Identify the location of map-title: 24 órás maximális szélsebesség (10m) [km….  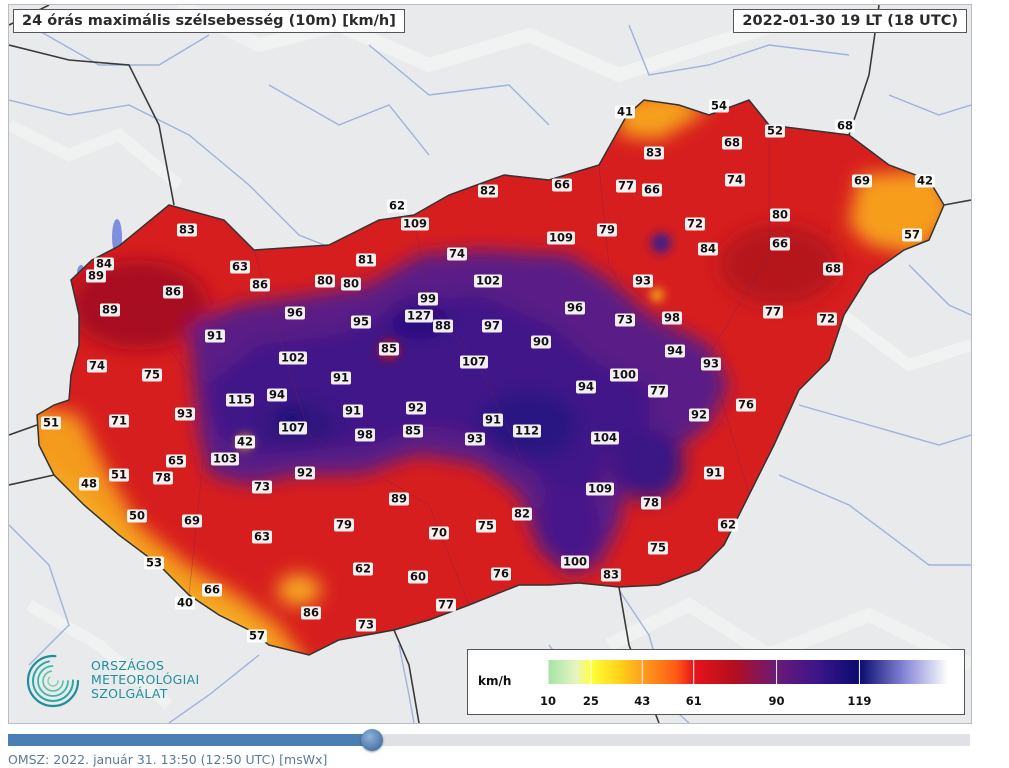
(209, 21).